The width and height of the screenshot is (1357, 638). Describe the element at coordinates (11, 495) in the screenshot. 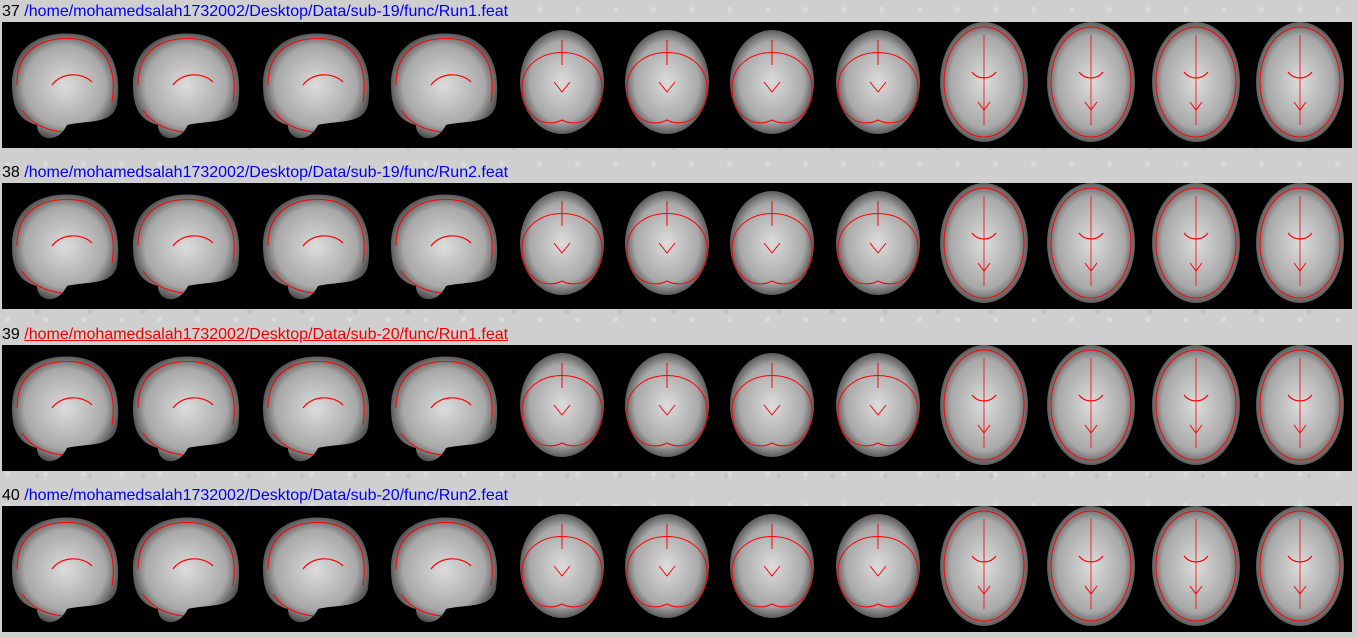

I see `entry-number: 40` at that location.